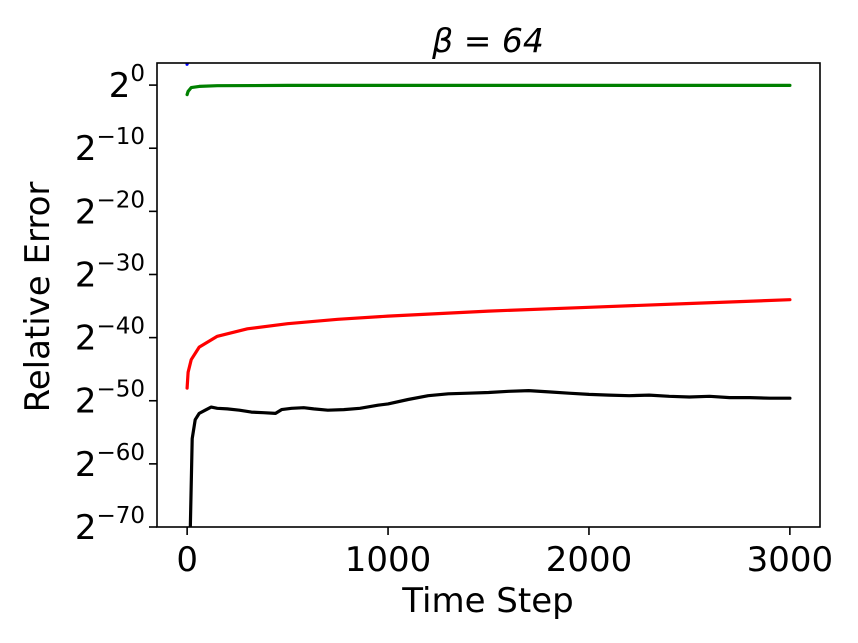 This screenshot has width=858, height=643. I want to click on x-tick-label: 3000, so click(790, 560).